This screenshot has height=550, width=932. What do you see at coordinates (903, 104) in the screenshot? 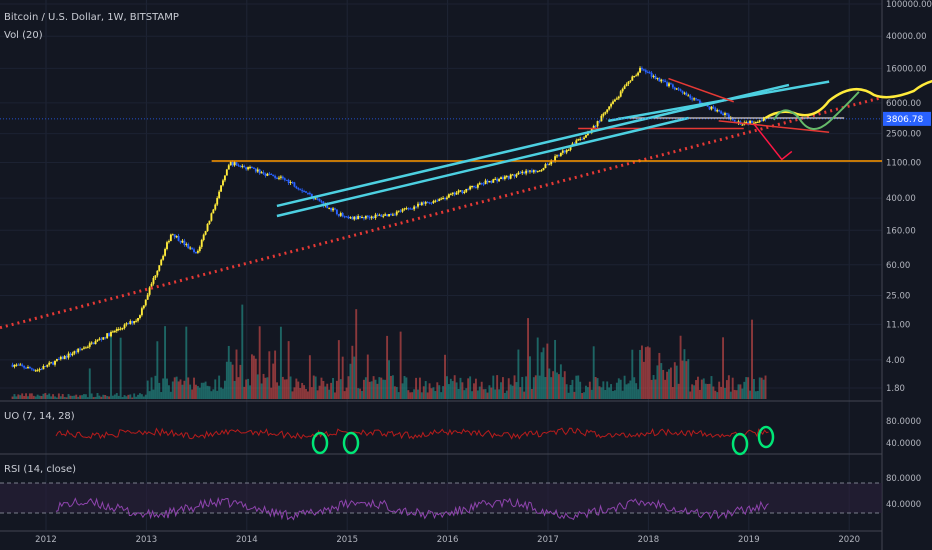
I see `y-tick-label: 6000.00` at bounding box center [903, 104].